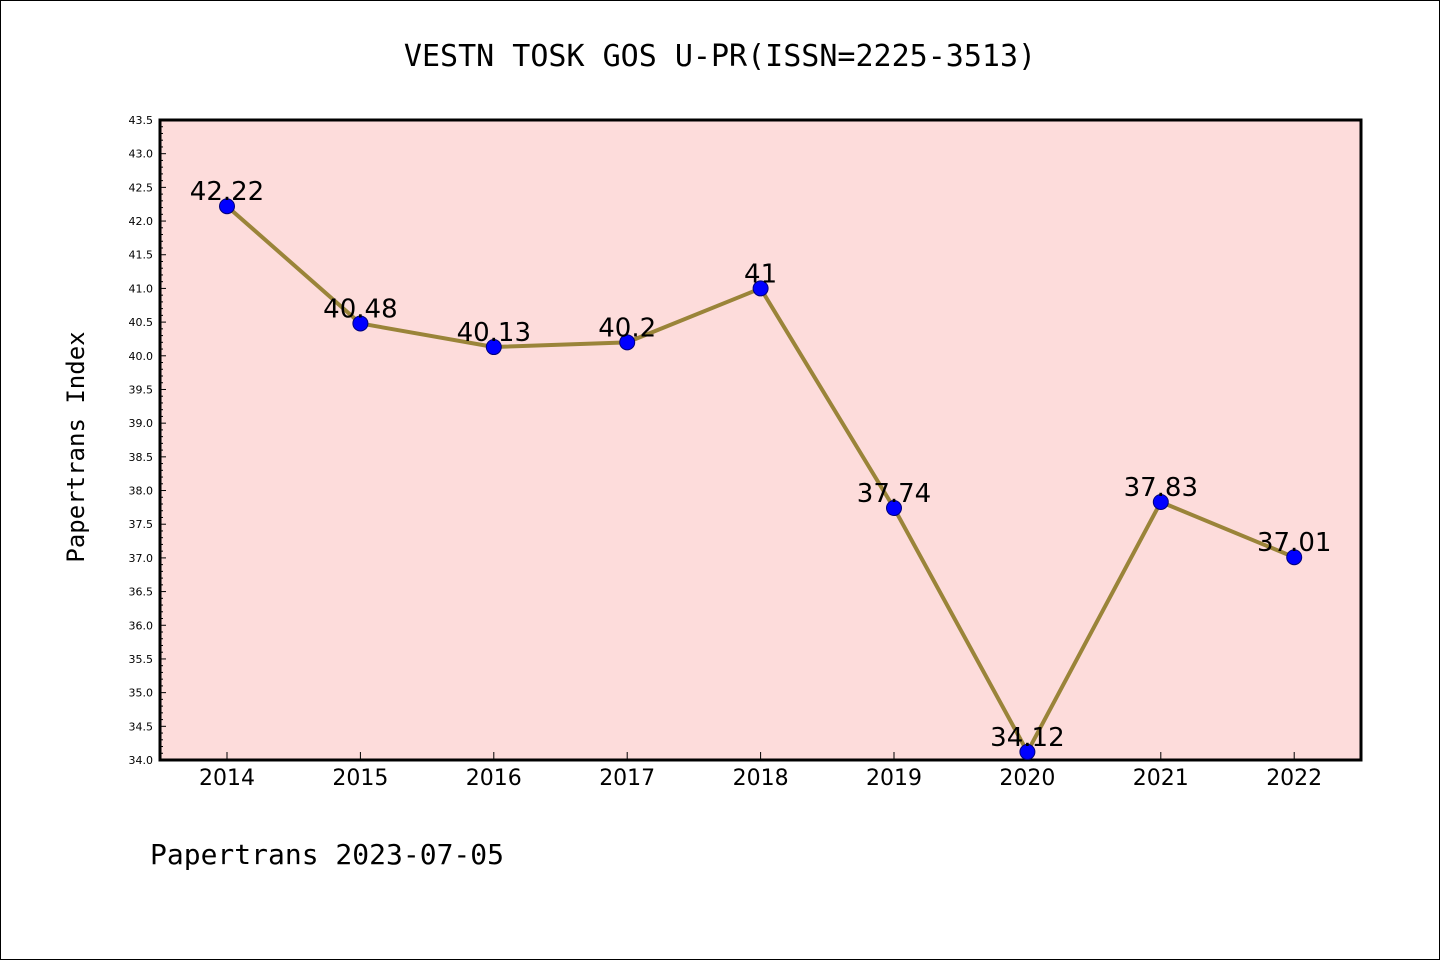 This screenshot has width=1440, height=960. I want to click on x-tick-label: 2017, so click(627, 778).